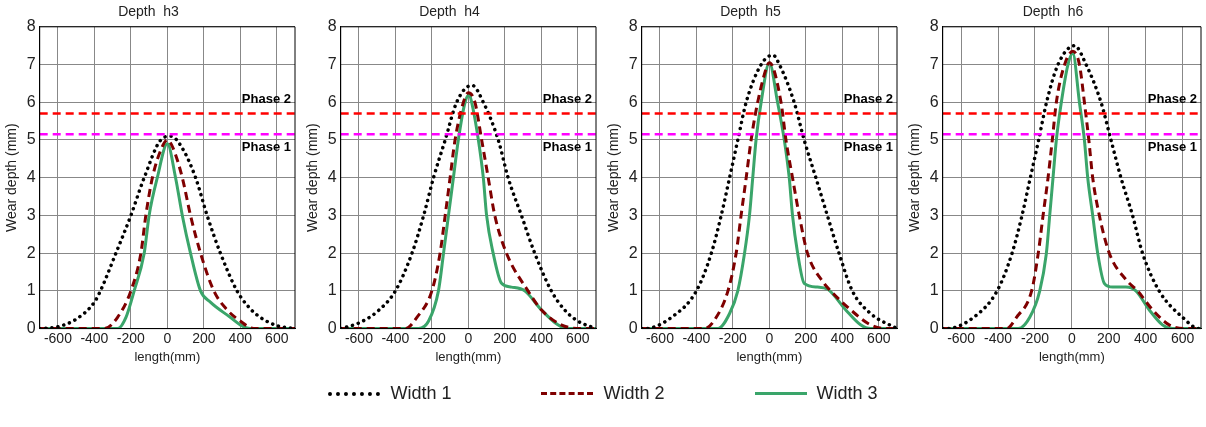 This screenshot has height=427, width=1206. What do you see at coordinates (634, 393) in the screenshot?
I see `legend-label: Width 2` at bounding box center [634, 393].